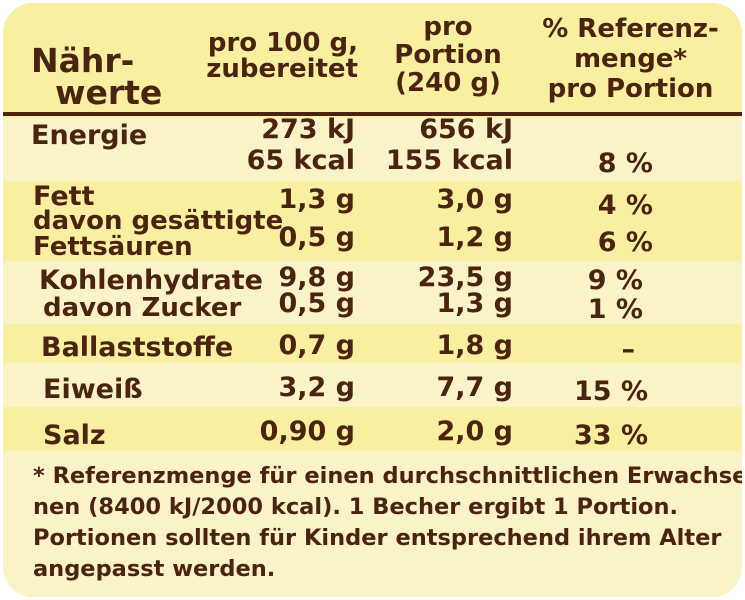 This screenshot has height=600, width=745. Describe the element at coordinates (372, 114) in the screenshot. I see `header-divider` at that location.